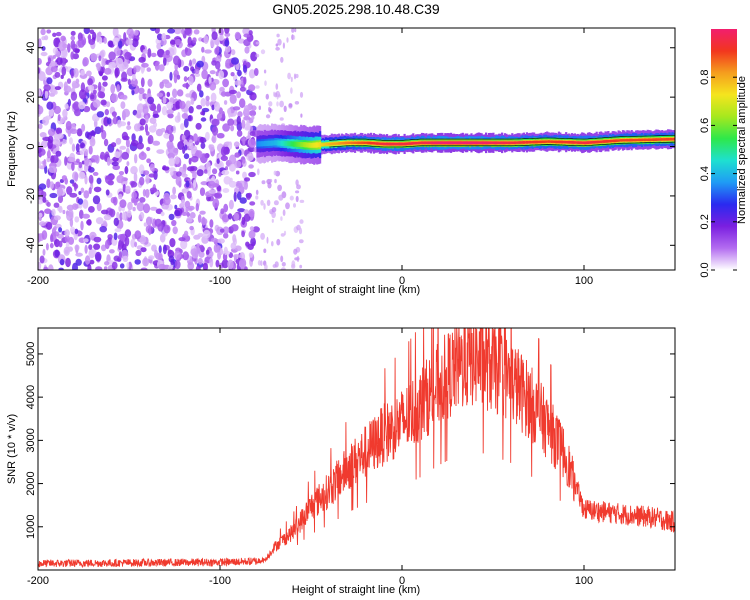 This screenshot has width=750, height=600. Describe the element at coordinates (31, 440) in the screenshot. I see `snr-y-tick-label: 3000` at that location.